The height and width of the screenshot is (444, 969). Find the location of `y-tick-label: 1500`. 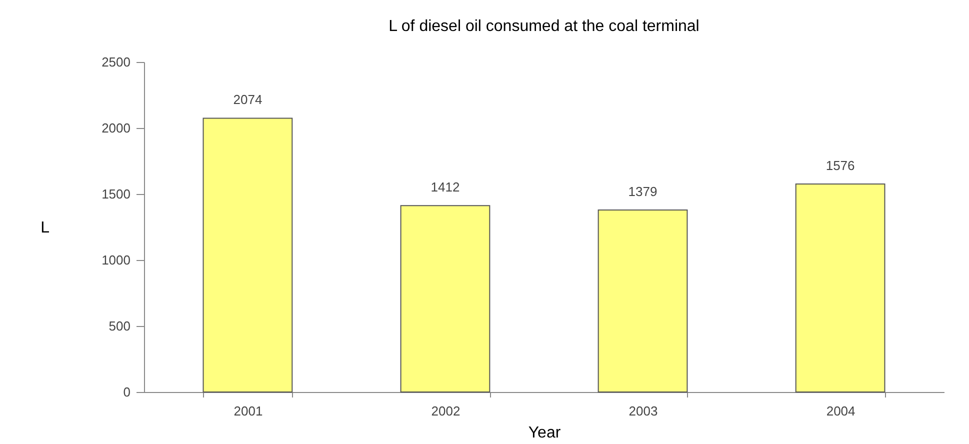

y-tick-label: 1500 is located at coordinates (116, 194).